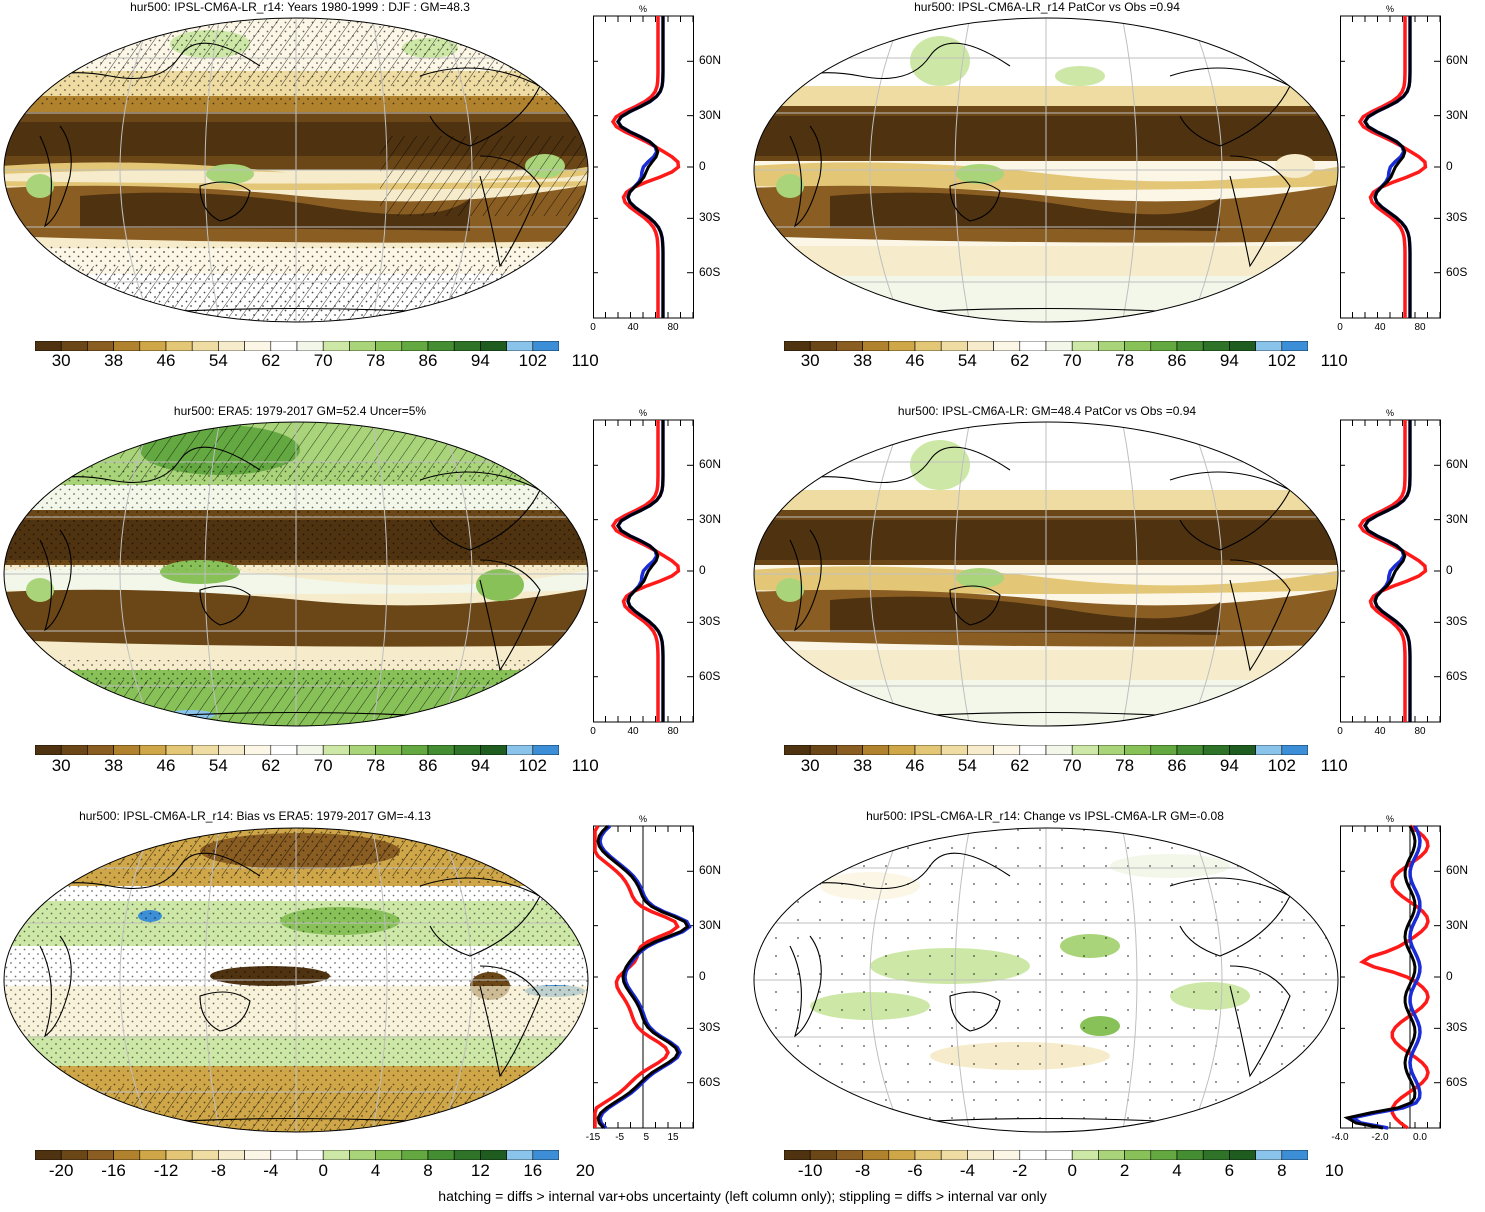 This screenshot has height=1212, width=1485. What do you see at coordinates (1046, 980) in the screenshot?
I see `map-change` at bounding box center [1046, 980].